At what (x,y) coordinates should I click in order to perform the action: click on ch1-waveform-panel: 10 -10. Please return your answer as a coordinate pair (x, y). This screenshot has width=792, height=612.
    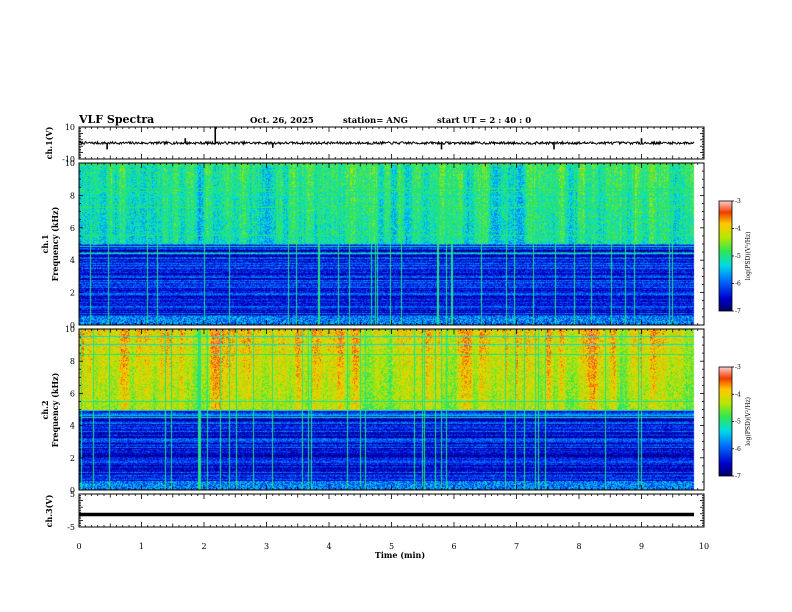
    Looking at the image, I should click on (383, 143).